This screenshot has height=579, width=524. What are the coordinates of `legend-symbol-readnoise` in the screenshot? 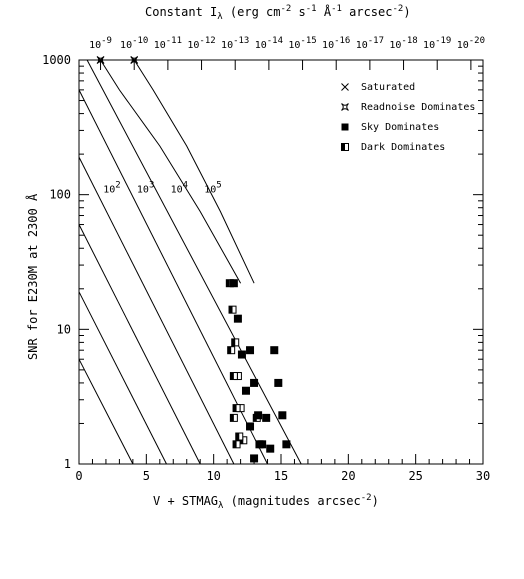 It's located at (345, 107).